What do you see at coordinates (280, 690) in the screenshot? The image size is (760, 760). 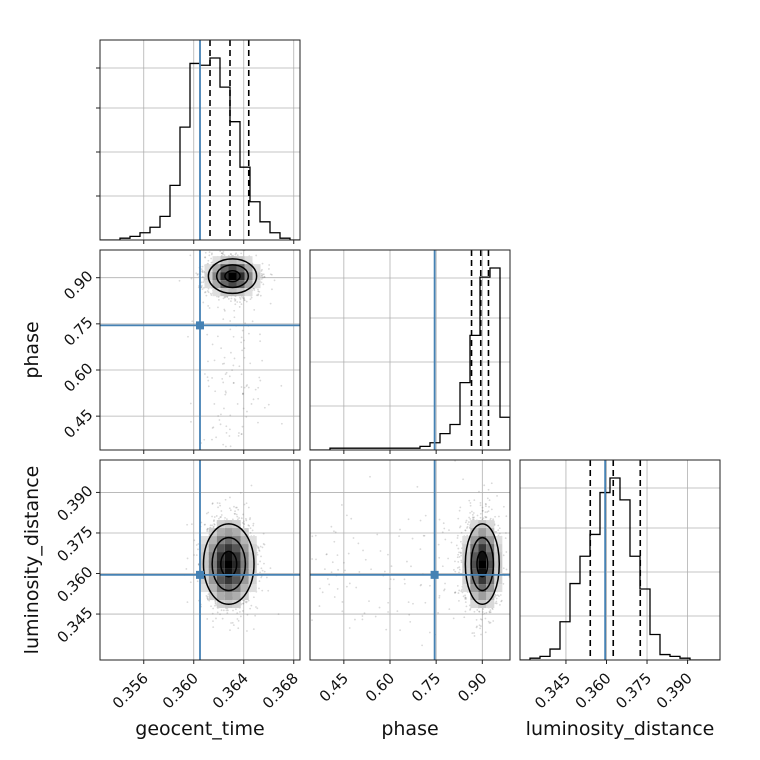 I see `xtick-label-geocent_time-3: 0.368` at bounding box center [280, 690].